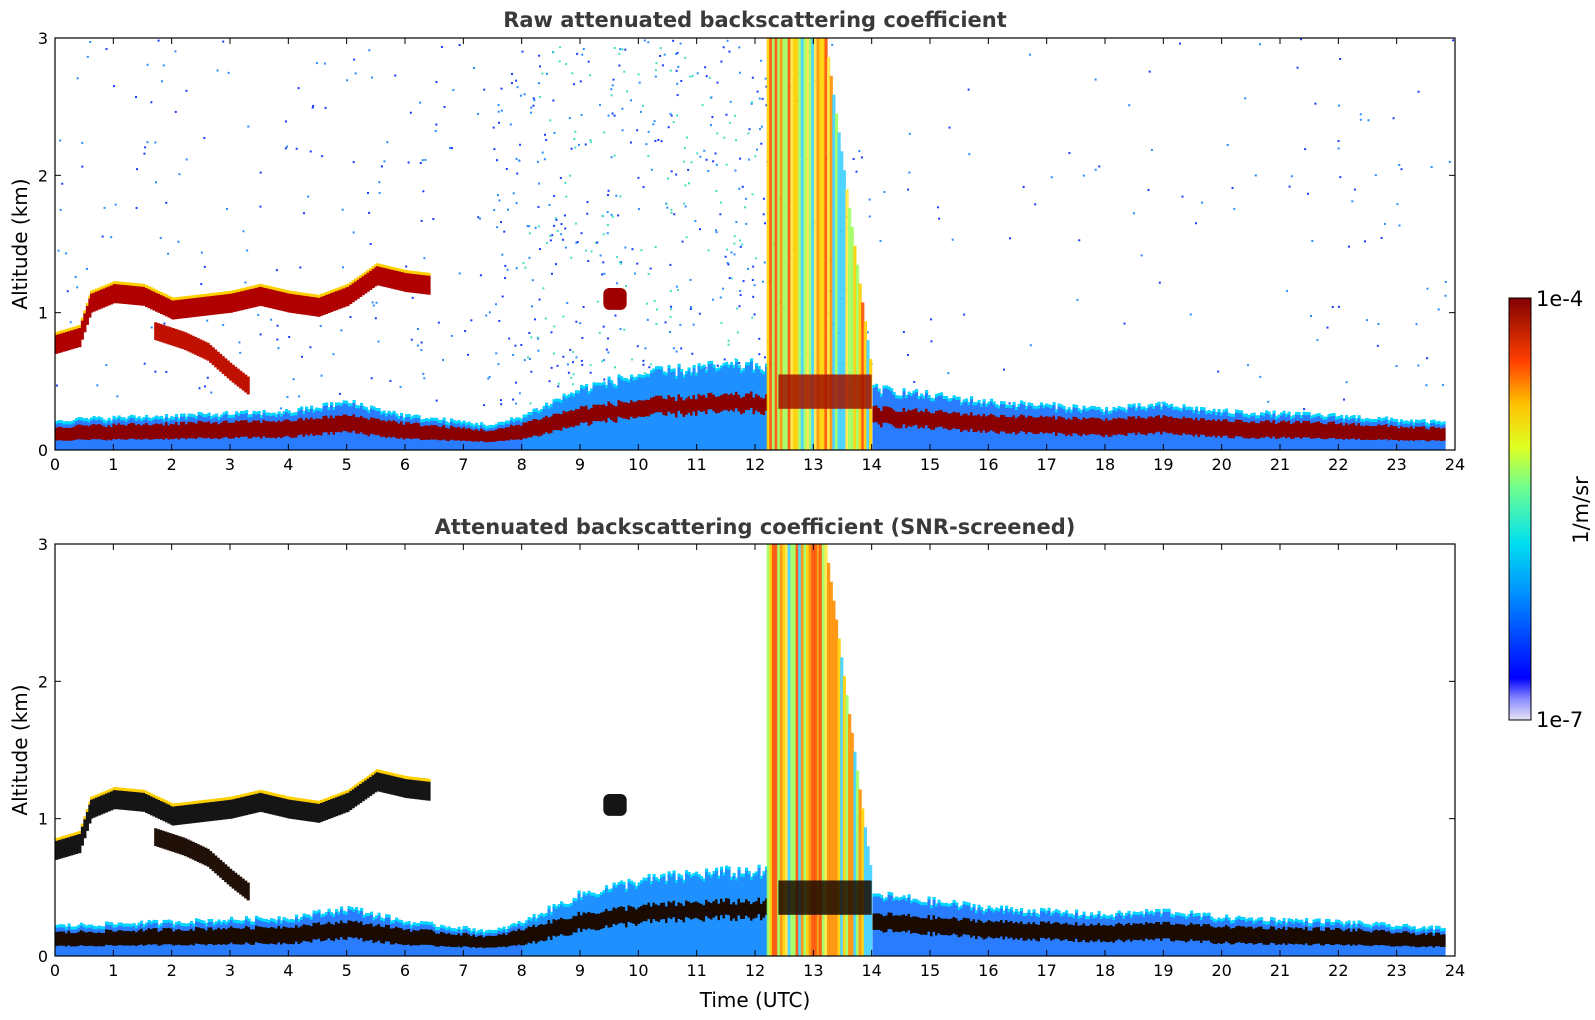 The width and height of the screenshot is (1595, 1020). Describe the element at coordinates (784, 244) in the screenshot. I see `precip-streak` at that location.